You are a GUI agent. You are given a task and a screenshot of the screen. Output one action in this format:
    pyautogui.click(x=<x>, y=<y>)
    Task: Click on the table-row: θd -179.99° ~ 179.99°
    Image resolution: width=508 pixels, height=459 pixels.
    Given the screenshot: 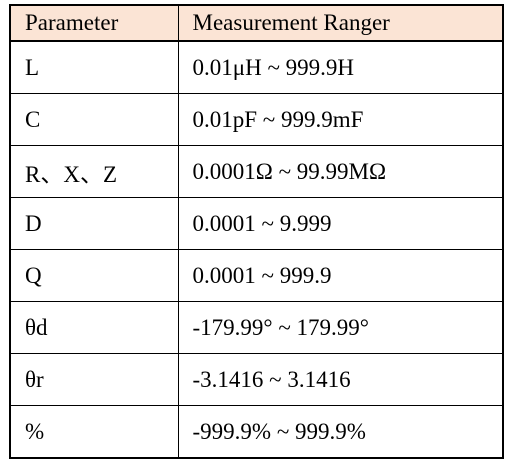 What is the action you would take?
    pyautogui.click(x=256, y=327)
    